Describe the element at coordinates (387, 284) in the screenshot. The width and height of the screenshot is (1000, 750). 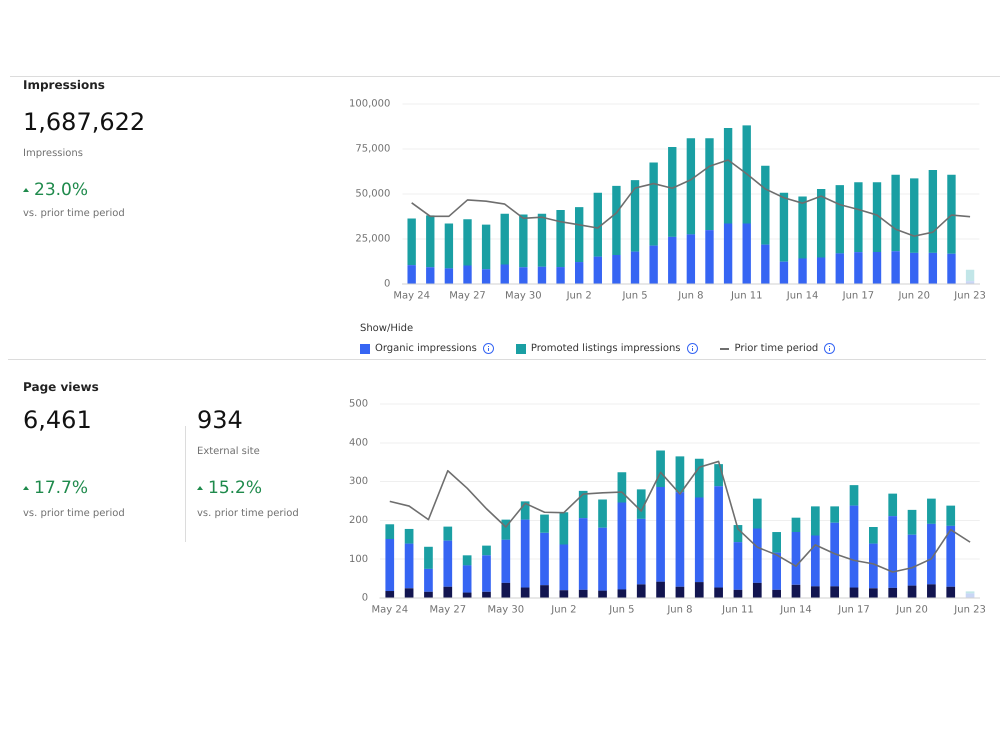
I see `y-tick-label: 0` at that location.